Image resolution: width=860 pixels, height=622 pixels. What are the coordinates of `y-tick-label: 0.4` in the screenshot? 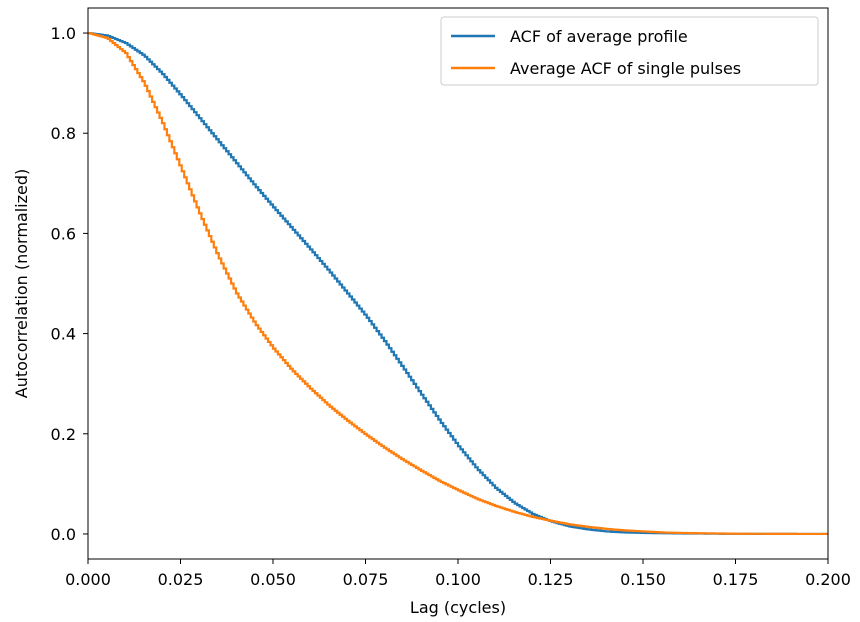 It's located at (63, 334).